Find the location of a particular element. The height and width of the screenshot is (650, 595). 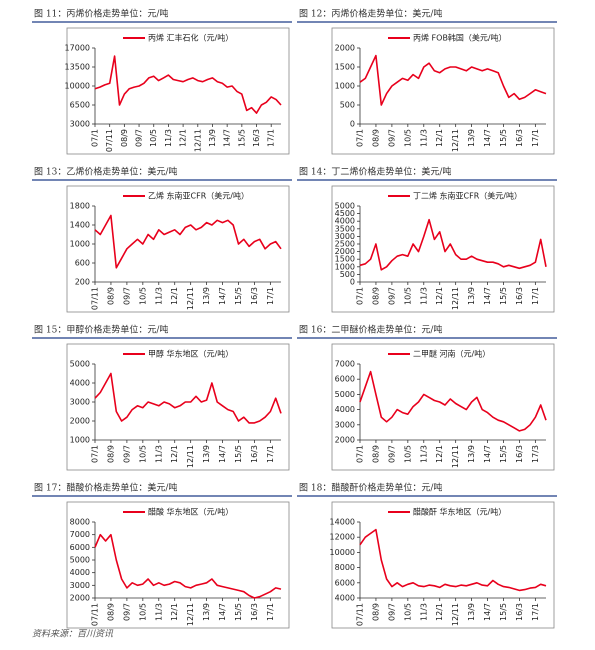

y-tick-label: 1500 is located at coordinates (345, 259).